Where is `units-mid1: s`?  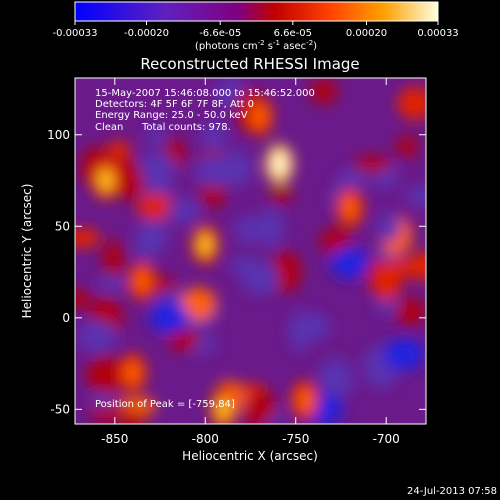
units-mid1: s is located at coordinates (269, 46).